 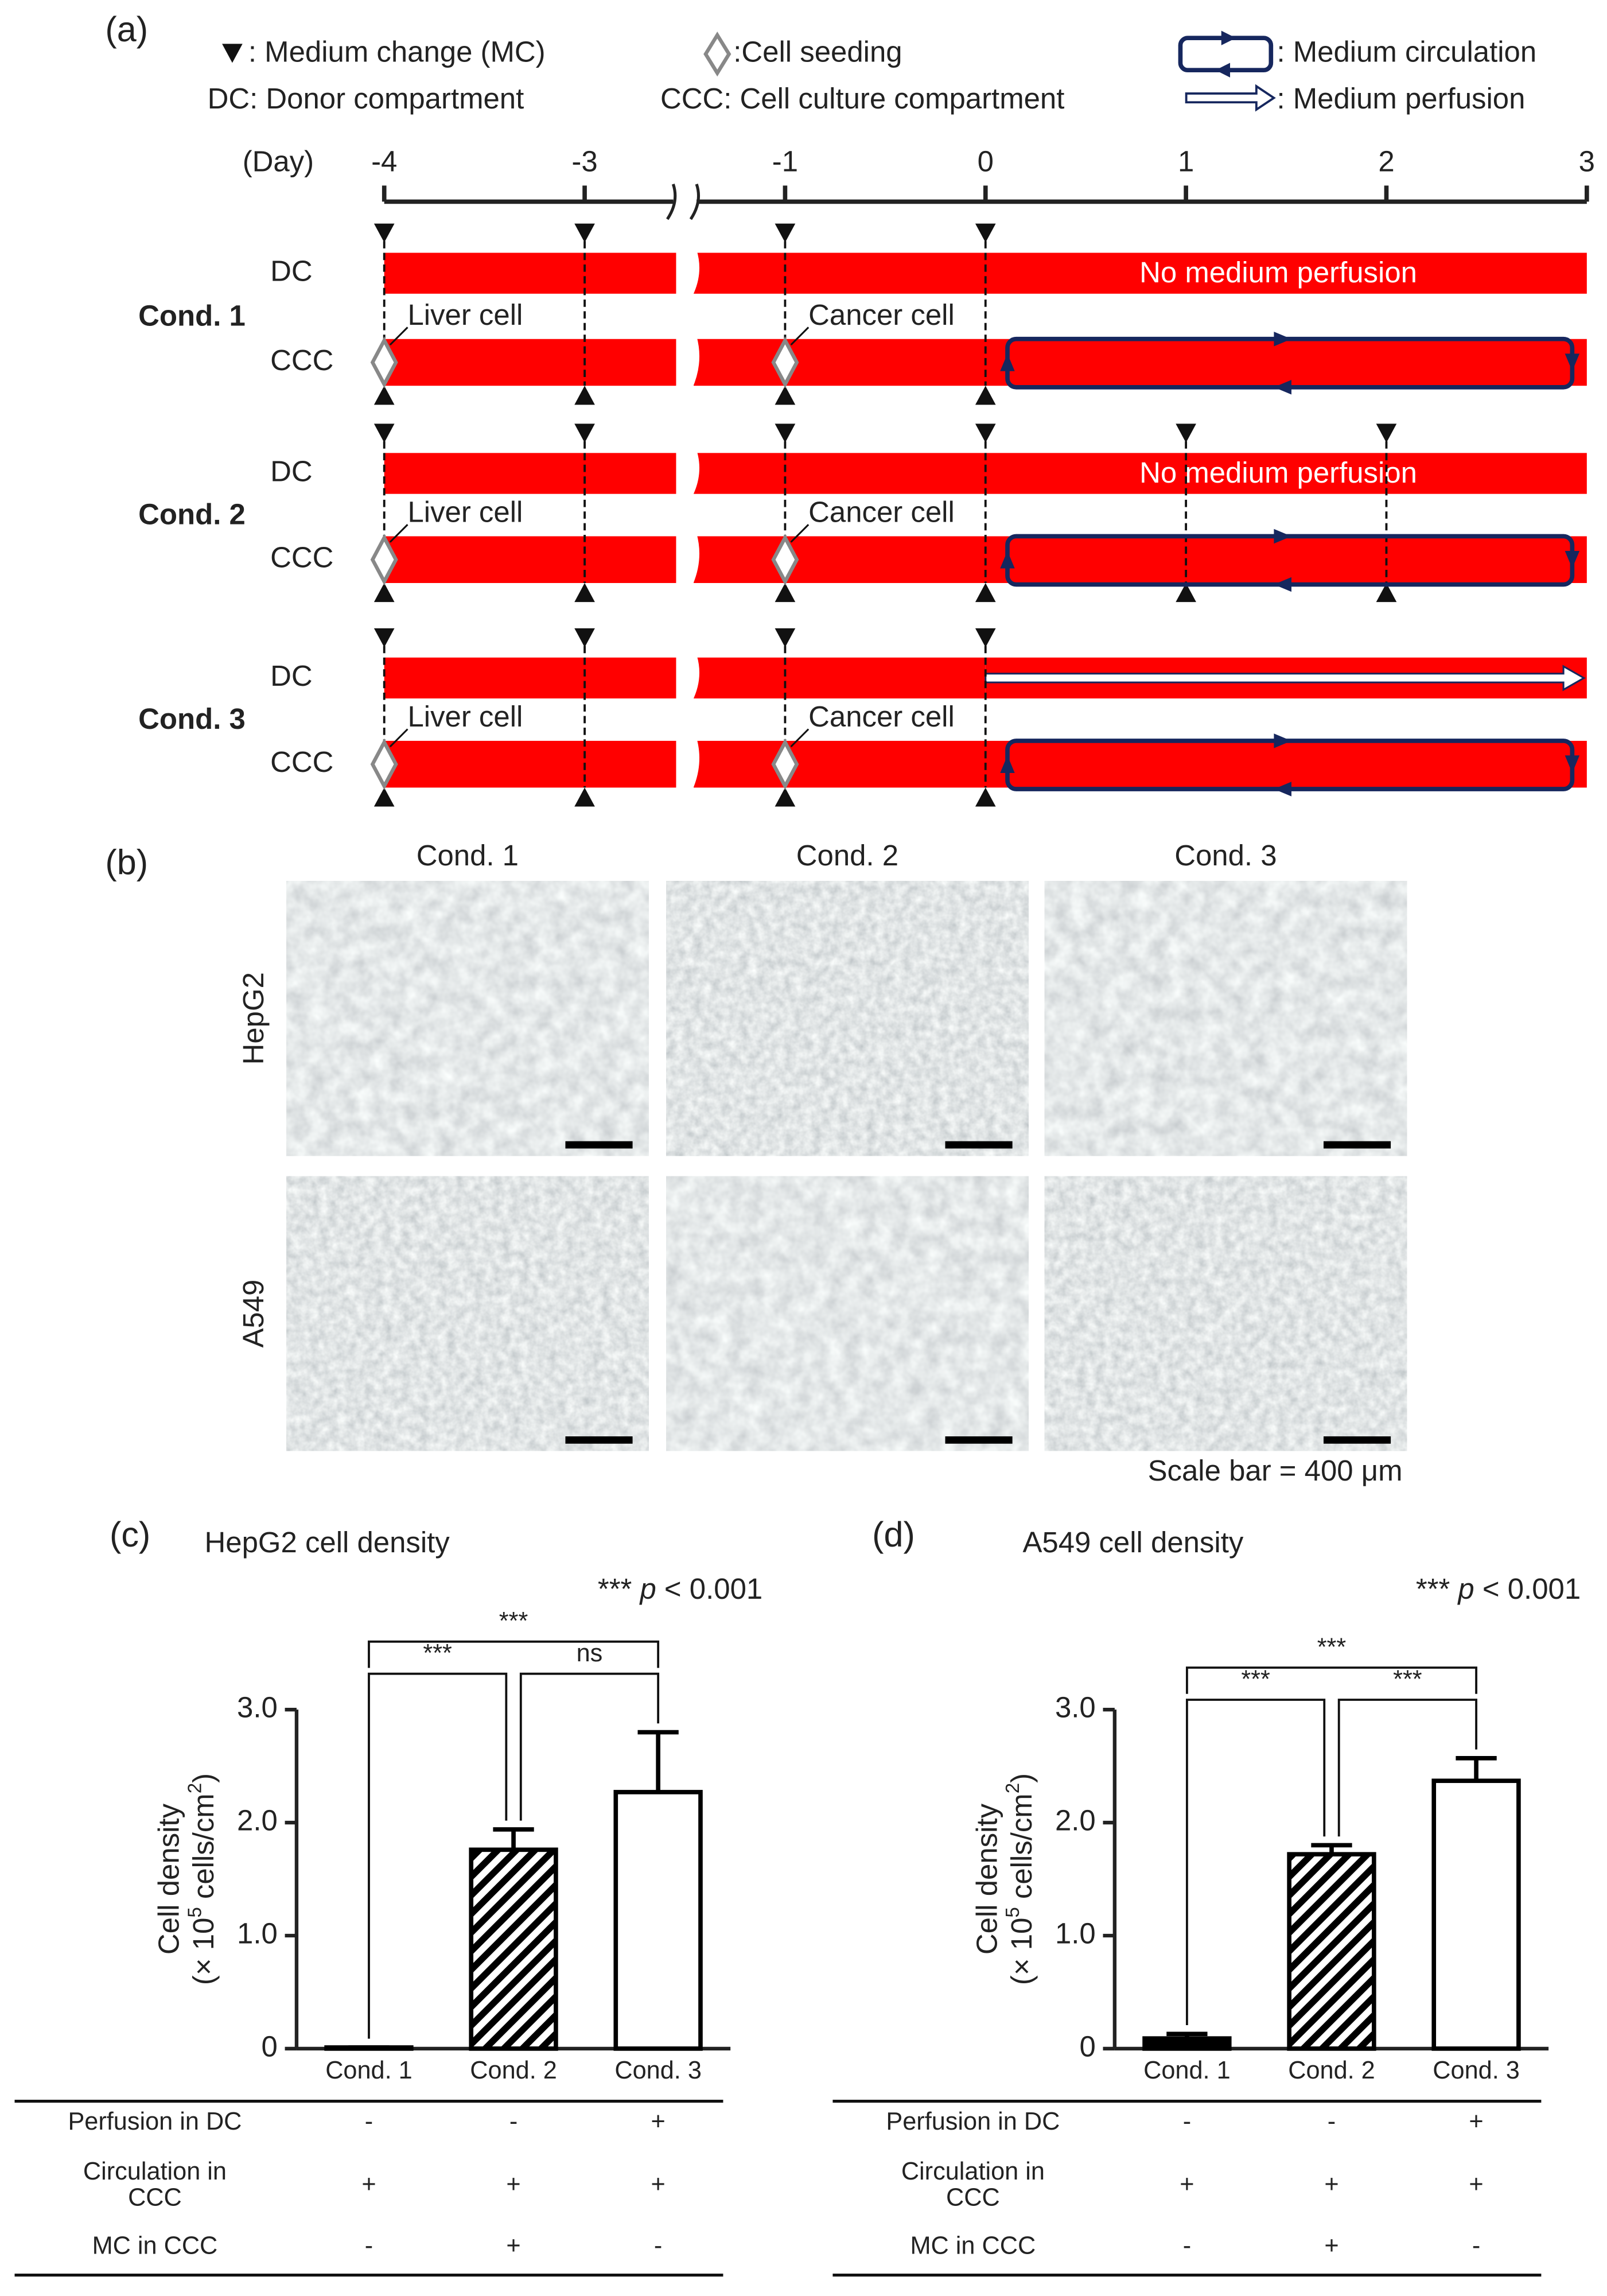 I want to click on compartment-label: DC, so click(x=291, y=470).